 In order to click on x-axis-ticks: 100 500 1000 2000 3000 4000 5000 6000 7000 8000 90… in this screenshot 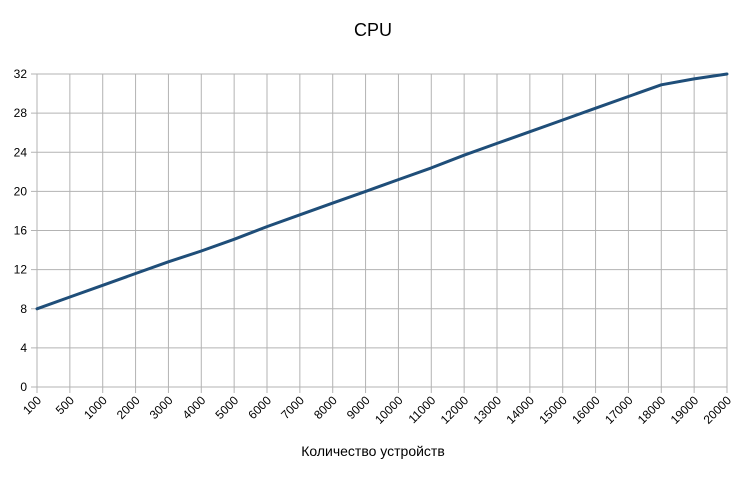, I will do `click(377, 410)`.